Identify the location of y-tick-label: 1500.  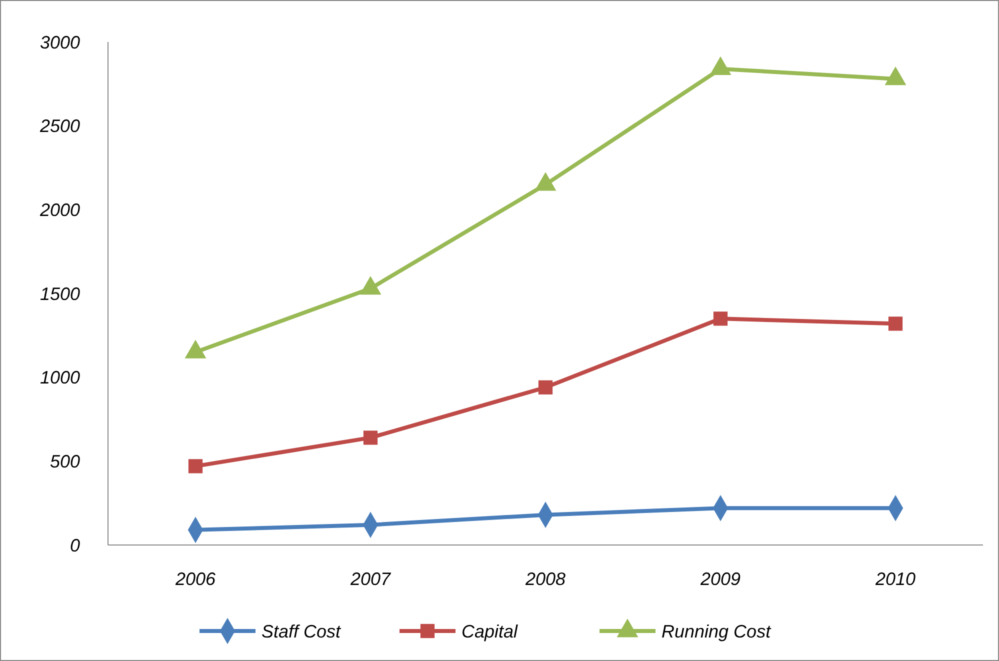
(60, 294).